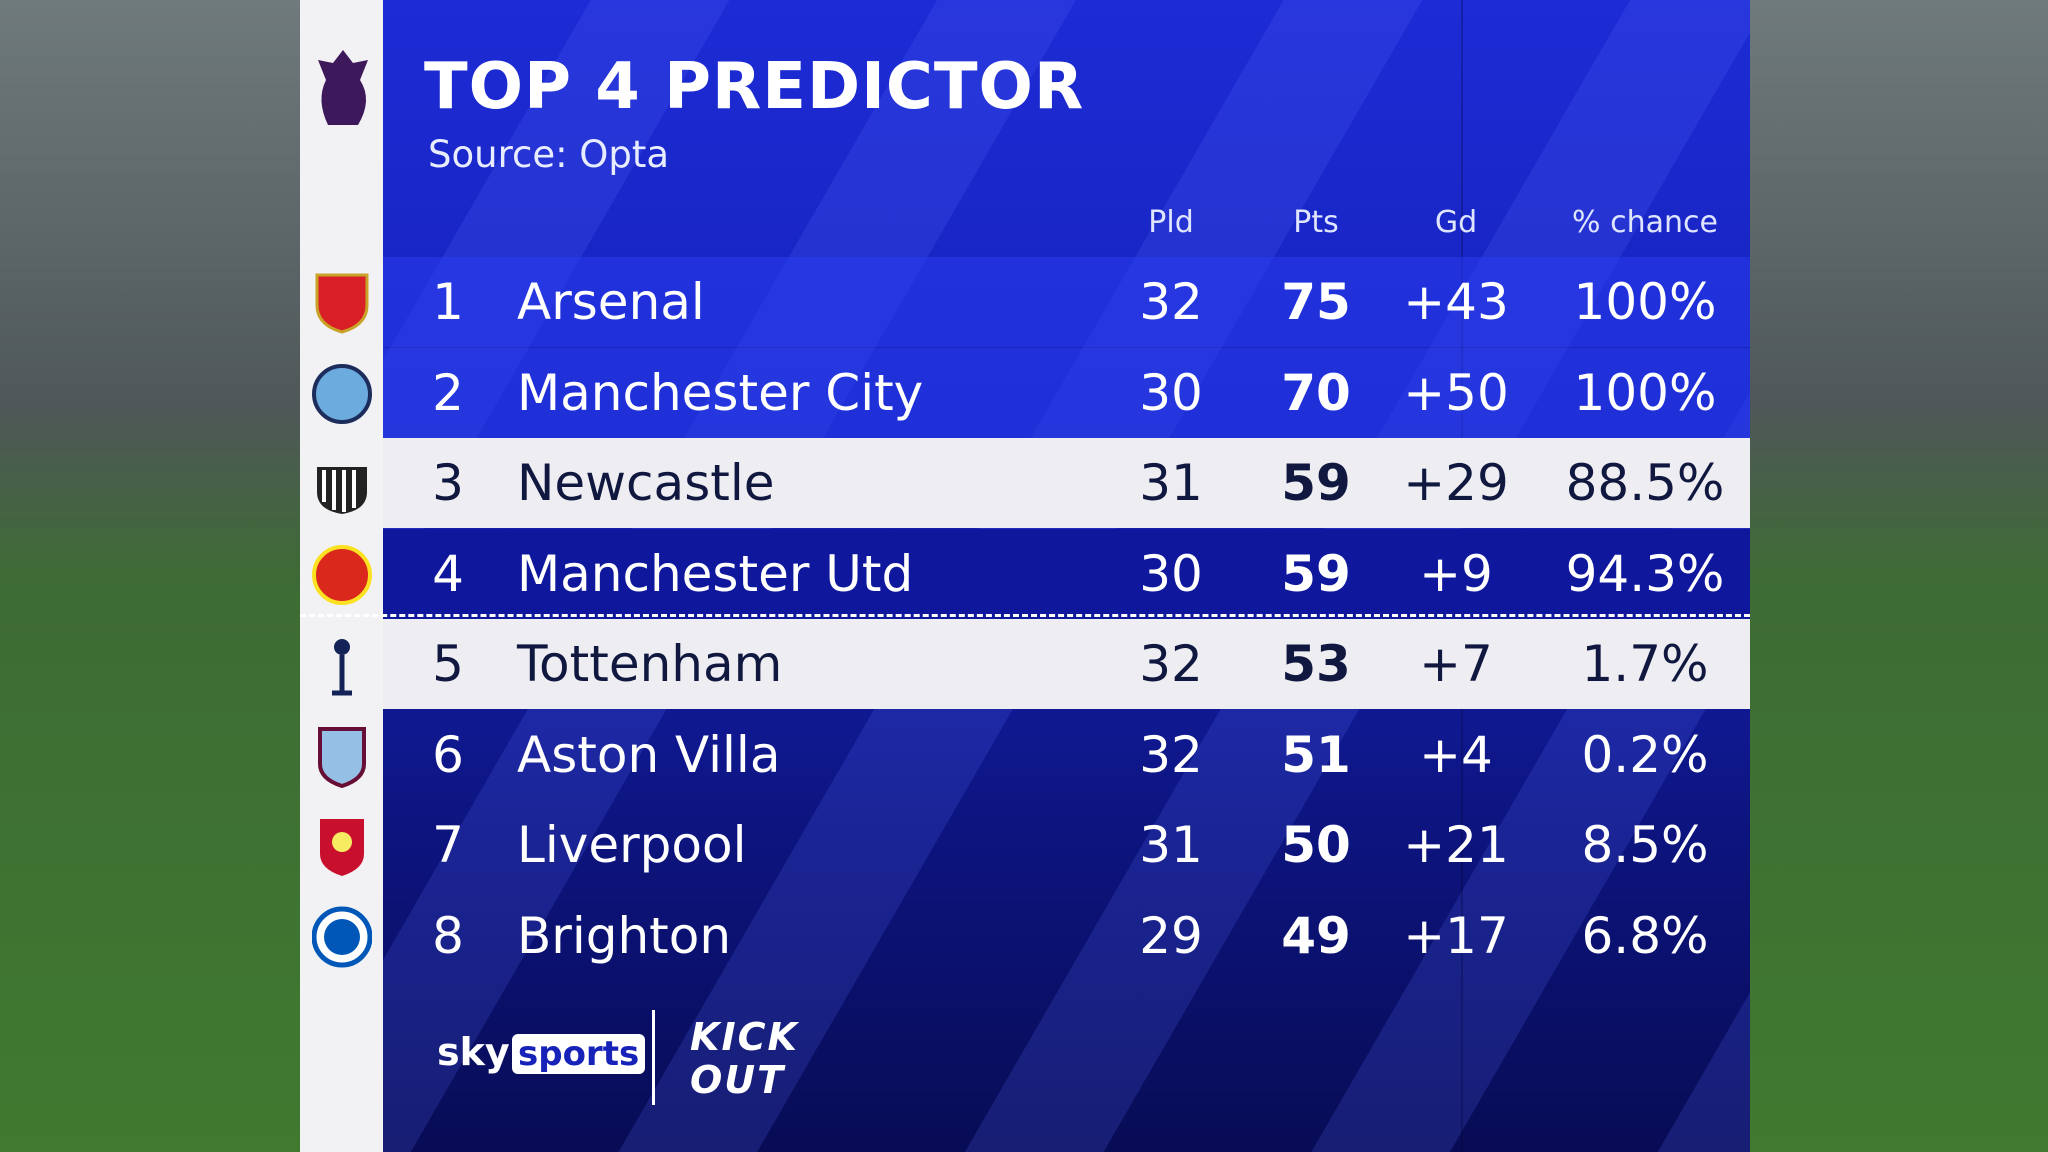 The width and height of the screenshot is (2048, 1152). Describe the element at coordinates (632, 845) in the screenshot. I see `team-name: Liverpool` at that location.